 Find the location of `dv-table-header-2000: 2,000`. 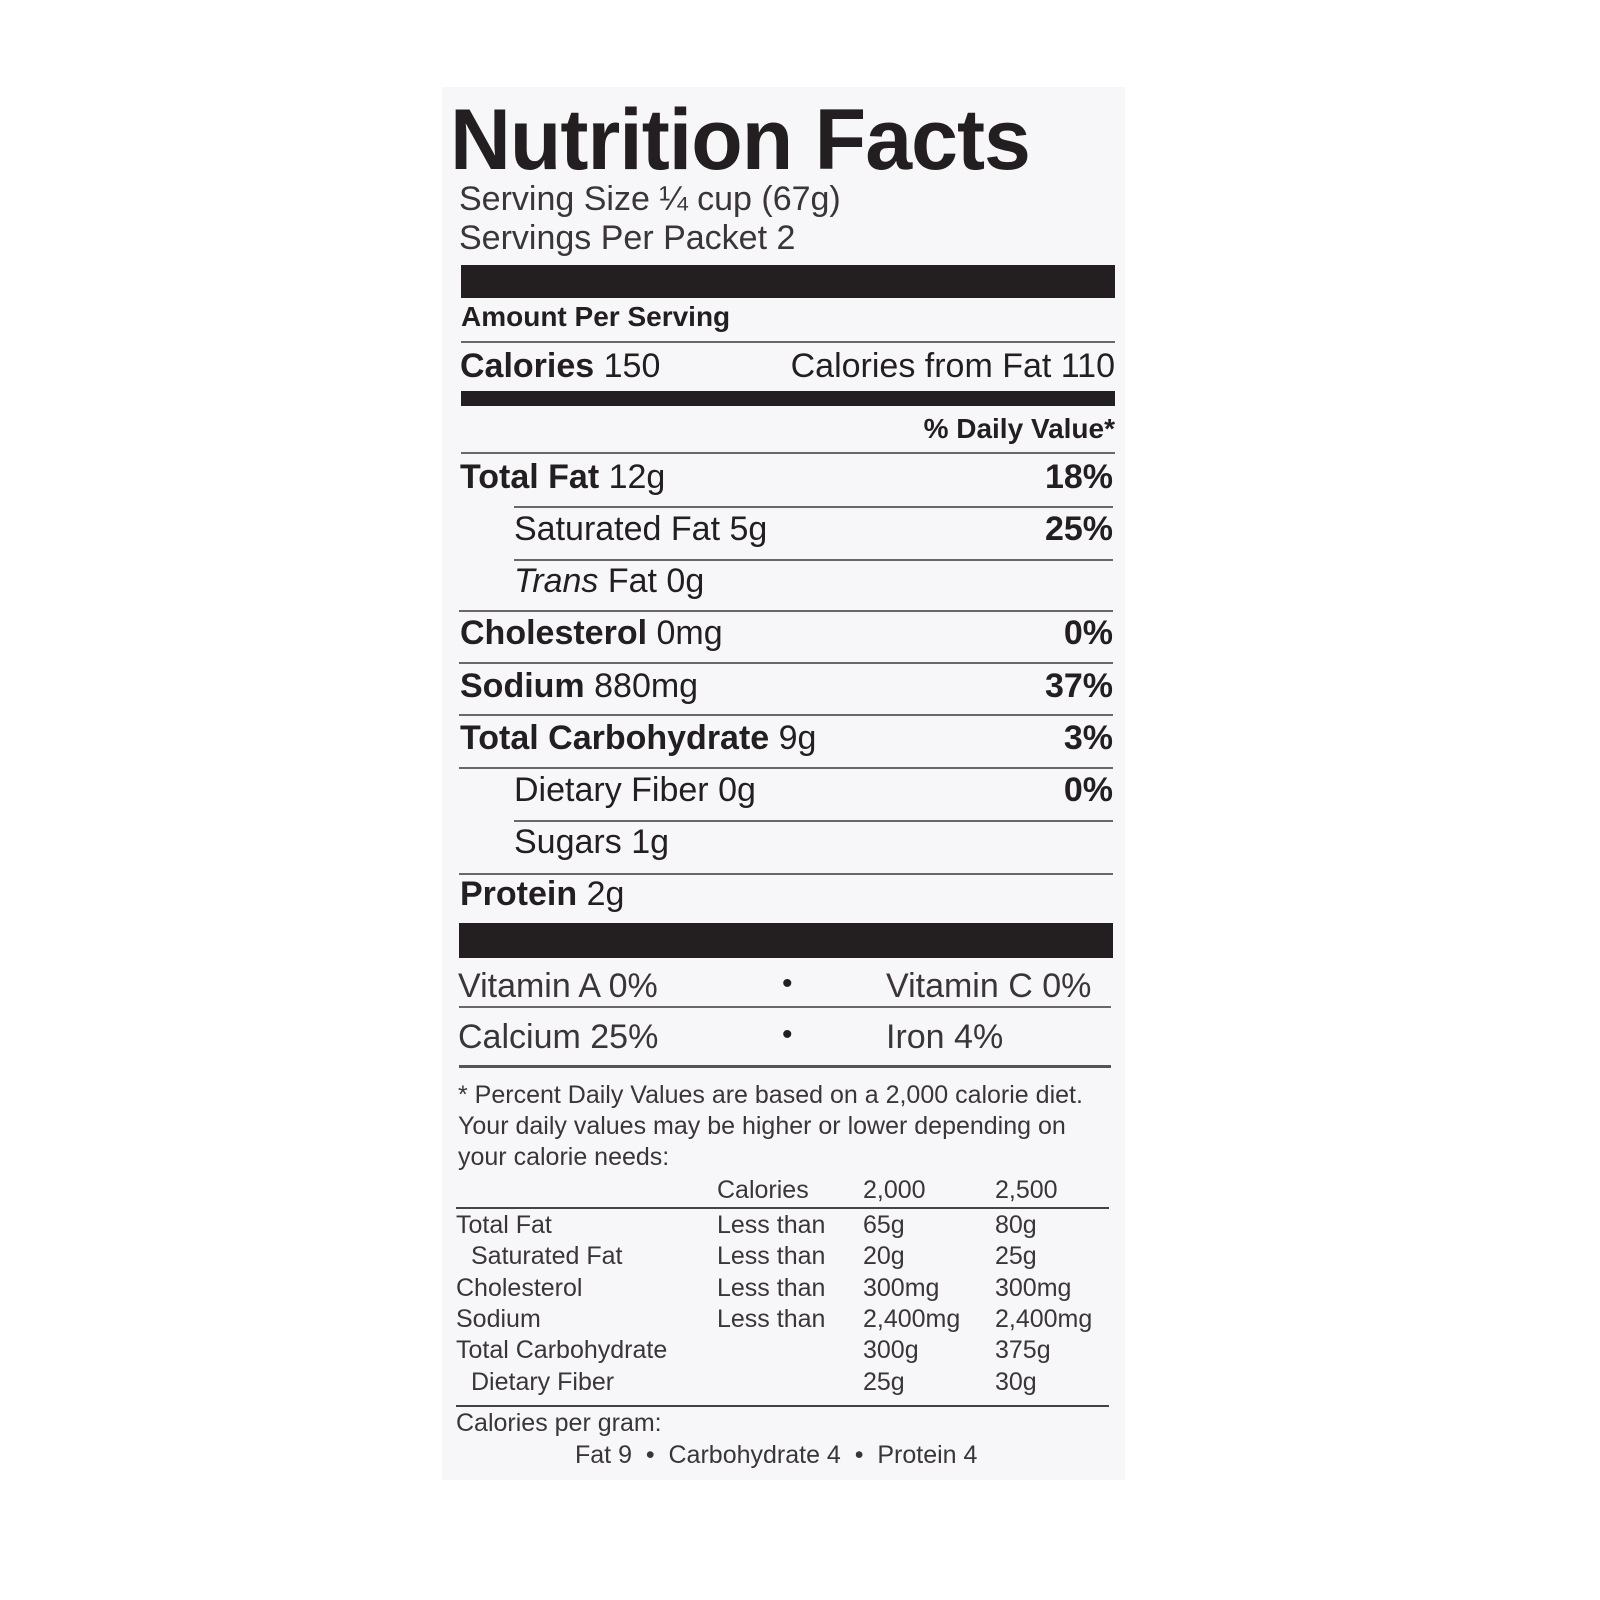

dv-table-header-2000: 2,000 is located at coordinates (894, 1190).